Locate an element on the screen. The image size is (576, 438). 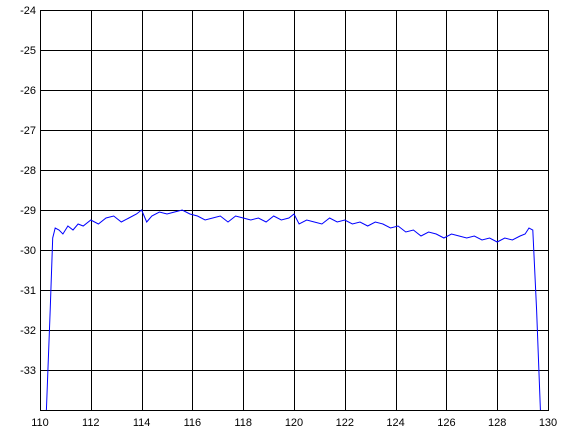
x-tick-label: 122 is located at coordinates (345, 423).